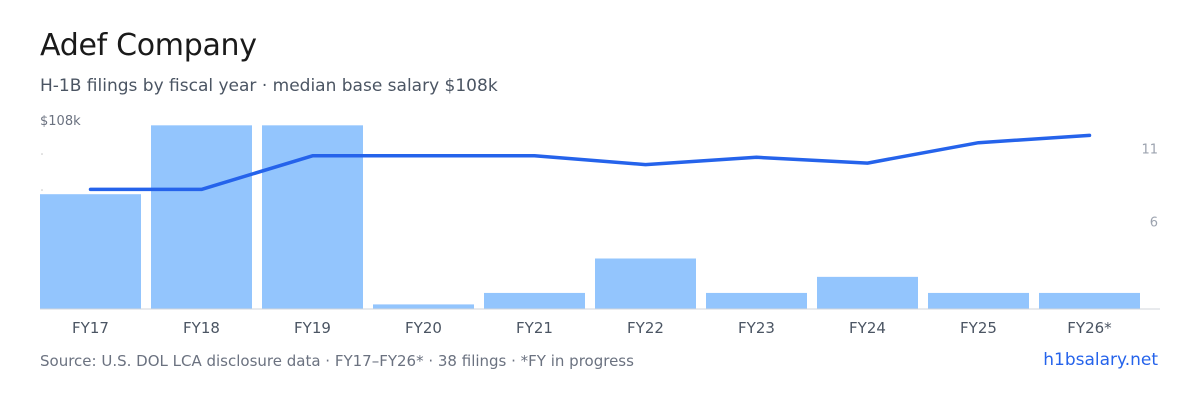 This screenshot has width=1200, height=400. I want to click on x-tick-label: FY19, so click(312, 328).